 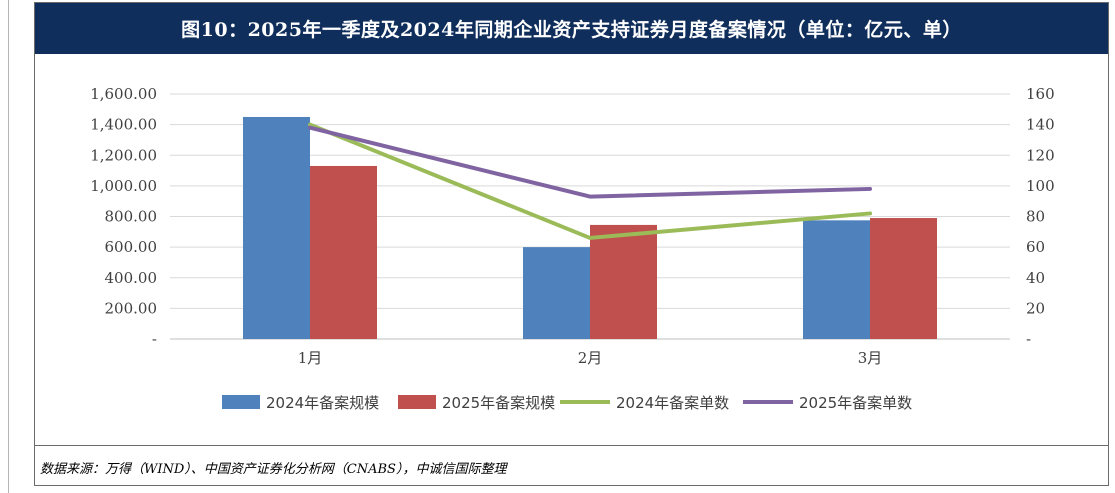 What do you see at coordinates (123, 155) in the screenshot?
I see `y-left-tick-label: 1,200.00` at bounding box center [123, 155].